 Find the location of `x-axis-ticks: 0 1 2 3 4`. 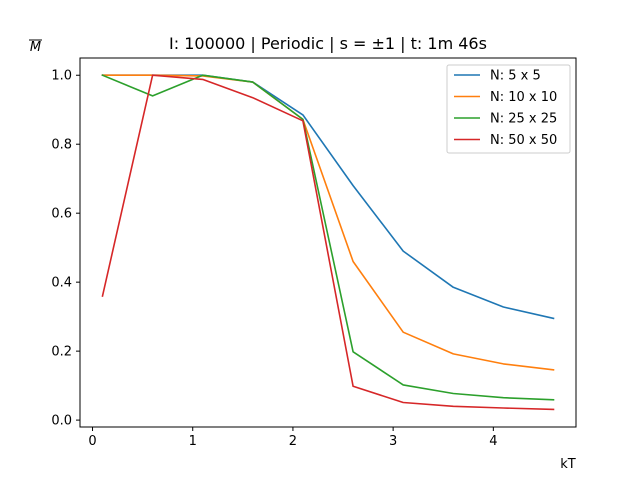

x-axis-ticks: 0 1 2 3 4 is located at coordinates (292, 438).